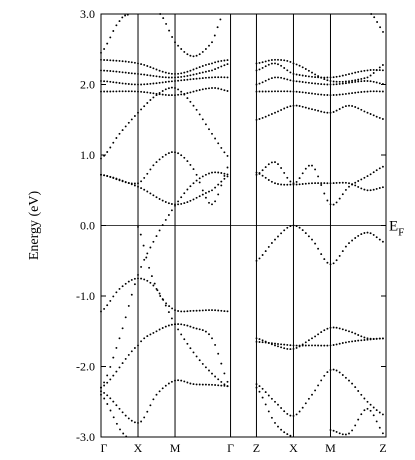 Image resolution: width=415 pixels, height=460 pixels. Describe the element at coordinates (34, 226) in the screenshot. I see `y-axis-label: Energy (eV)` at that location.